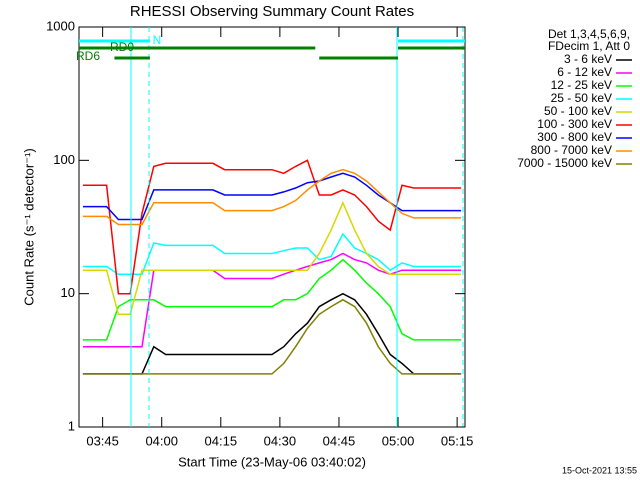 The width and height of the screenshot is (640, 480). What do you see at coordinates (88, 56) in the screenshot?
I see `flag-label: RD6` at bounding box center [88, 56].